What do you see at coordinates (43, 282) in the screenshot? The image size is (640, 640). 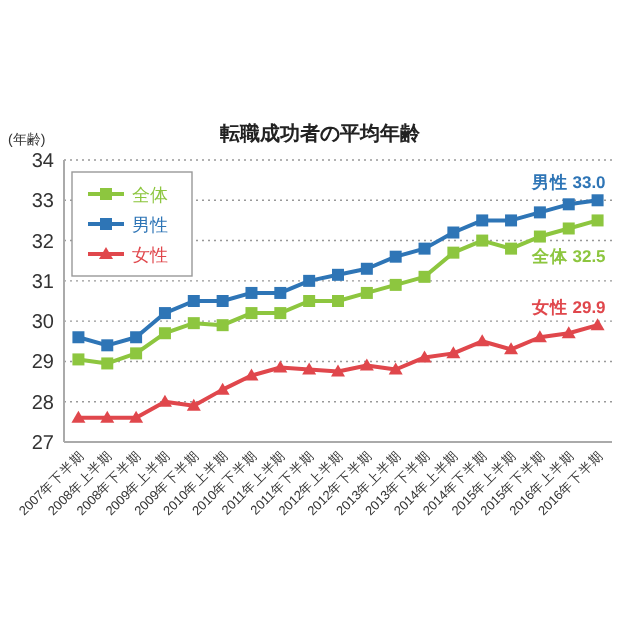 I see `y-tick-label: 31` at bounding box center [43, 282].